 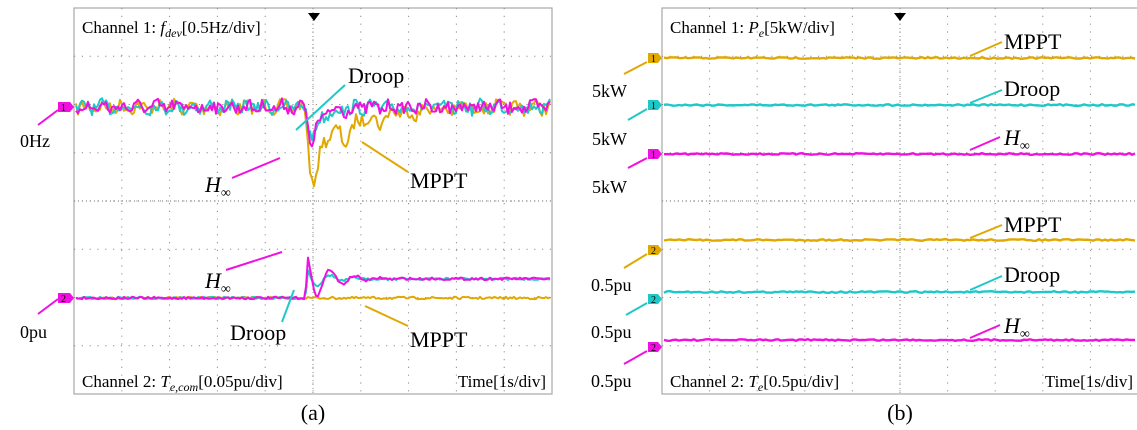 I want to click on panel-a-ch1-trace-hinf, so click(x=313, y=122).